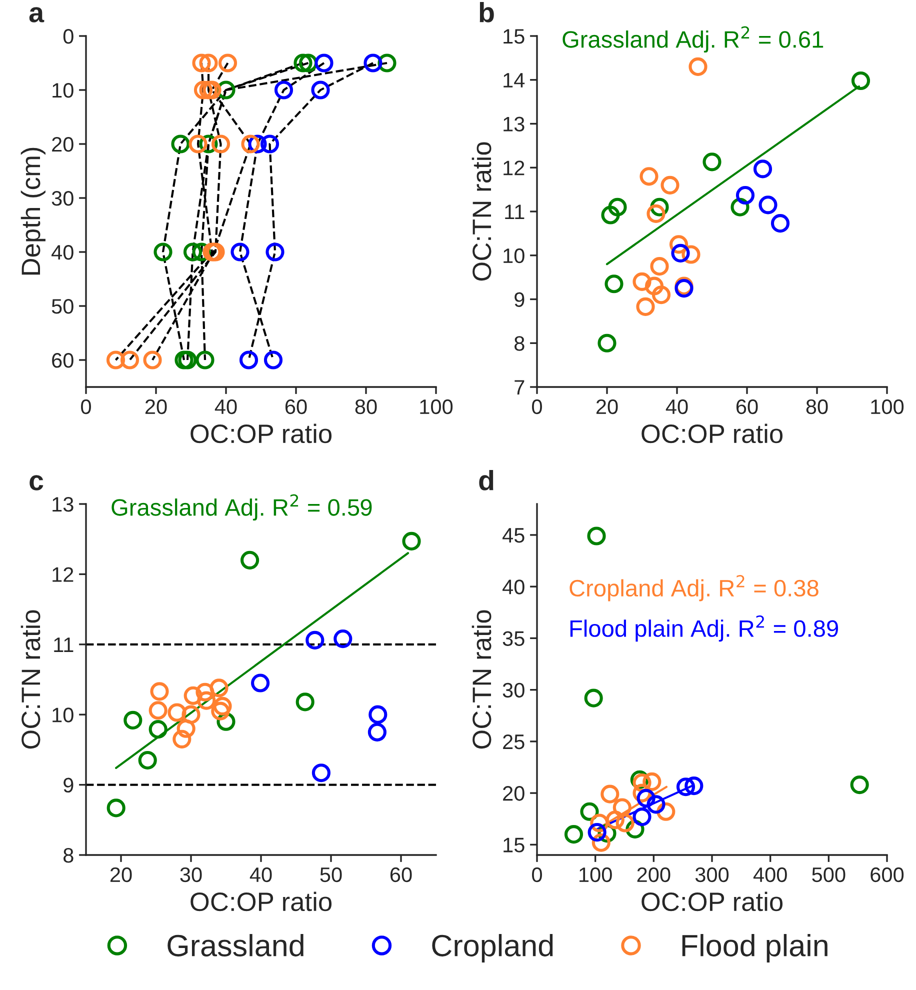 The image size is (916, 990). I want to click on y-tick-label: 7, so click(519, 387).